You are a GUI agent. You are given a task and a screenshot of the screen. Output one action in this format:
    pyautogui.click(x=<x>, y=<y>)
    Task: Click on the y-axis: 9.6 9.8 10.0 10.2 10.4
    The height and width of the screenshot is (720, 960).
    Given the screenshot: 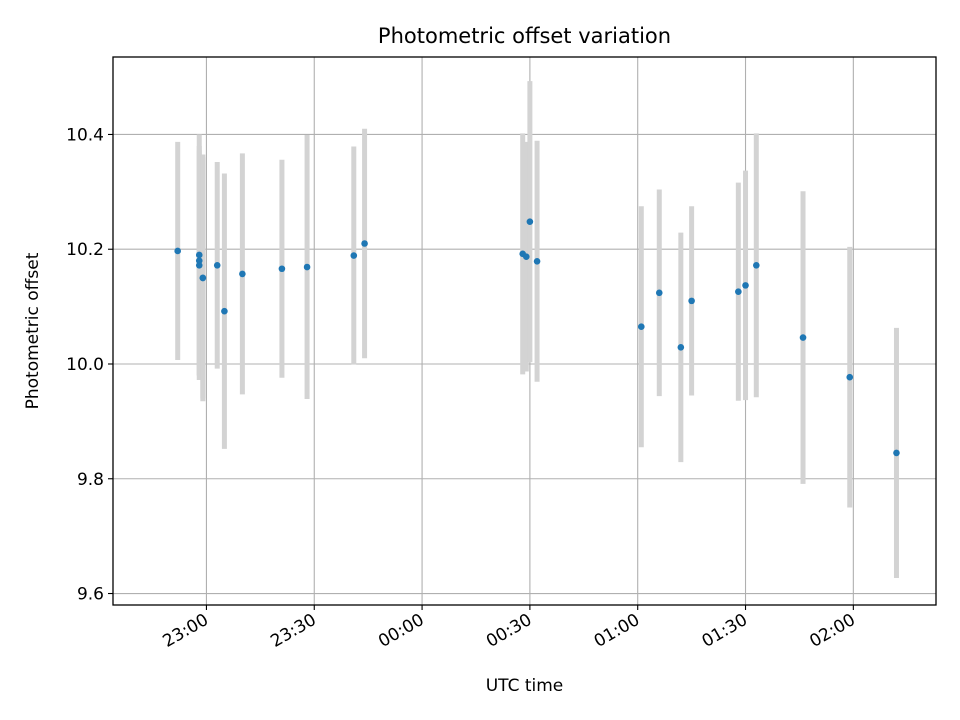 What is the action you would take?
    pyautogui.click(x=89, y=365)
    